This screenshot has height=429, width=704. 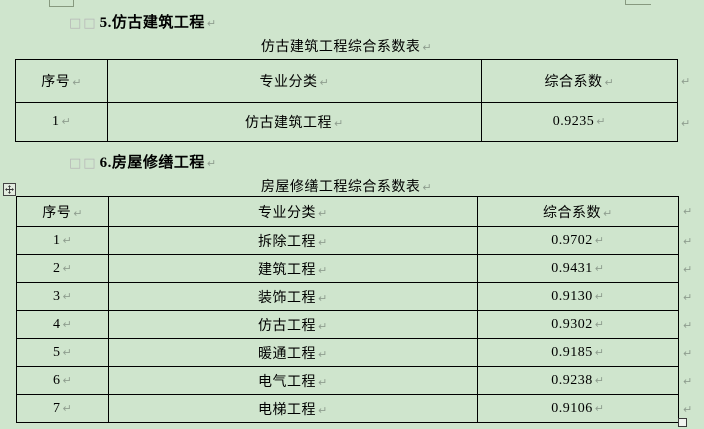 What do you see at coordinates (287, 326) in the screenshot?
I see `cell-text: 仿古工程` at bounding box center [287, 326].